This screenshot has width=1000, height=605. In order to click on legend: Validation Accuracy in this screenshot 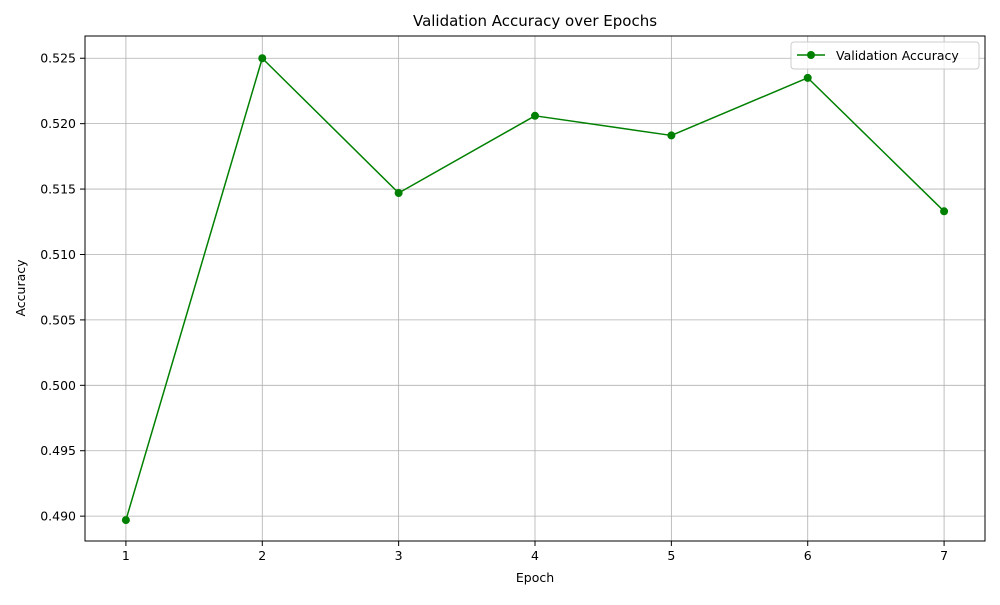, I will do `click(885, 55)`.